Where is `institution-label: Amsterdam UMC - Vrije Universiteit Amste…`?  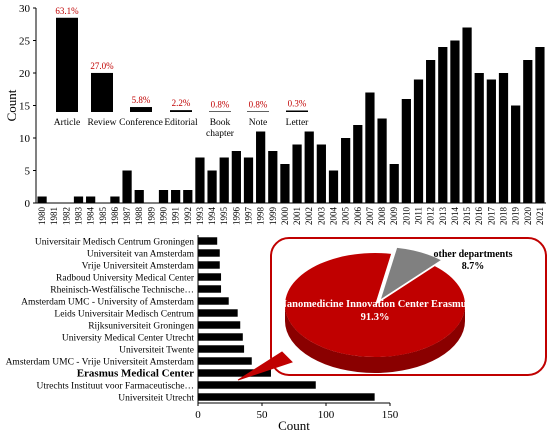 institution-label: Amsterdam UMC - Vrije Universiteit Amste… is located at coordinates (100, 363).